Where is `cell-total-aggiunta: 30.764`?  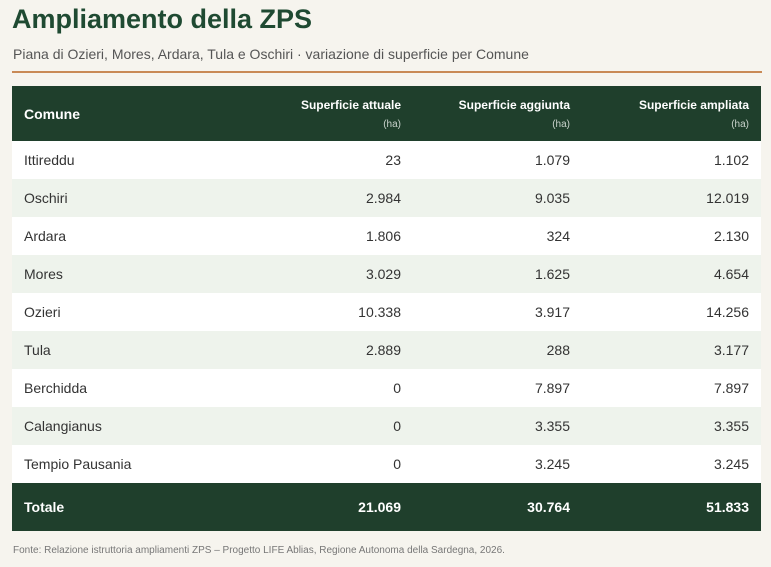 cell-total-aggiunta: 30.764 is located at coordinates (548, 507).